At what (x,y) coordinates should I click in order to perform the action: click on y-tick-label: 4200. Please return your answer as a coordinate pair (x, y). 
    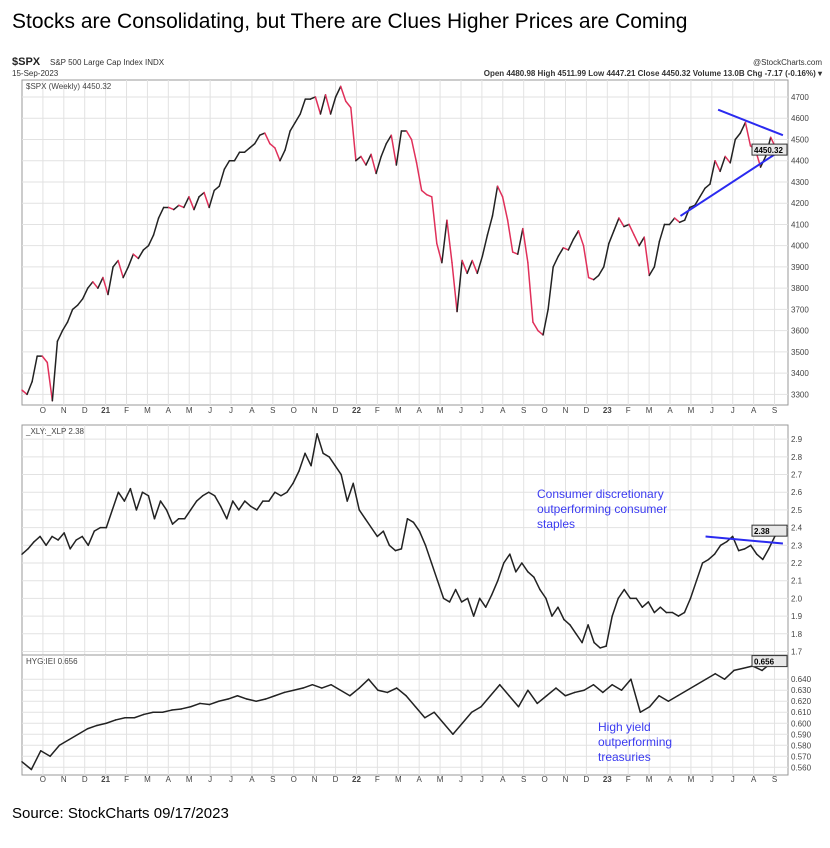
    Looking at the image, I should click on (800, 203).